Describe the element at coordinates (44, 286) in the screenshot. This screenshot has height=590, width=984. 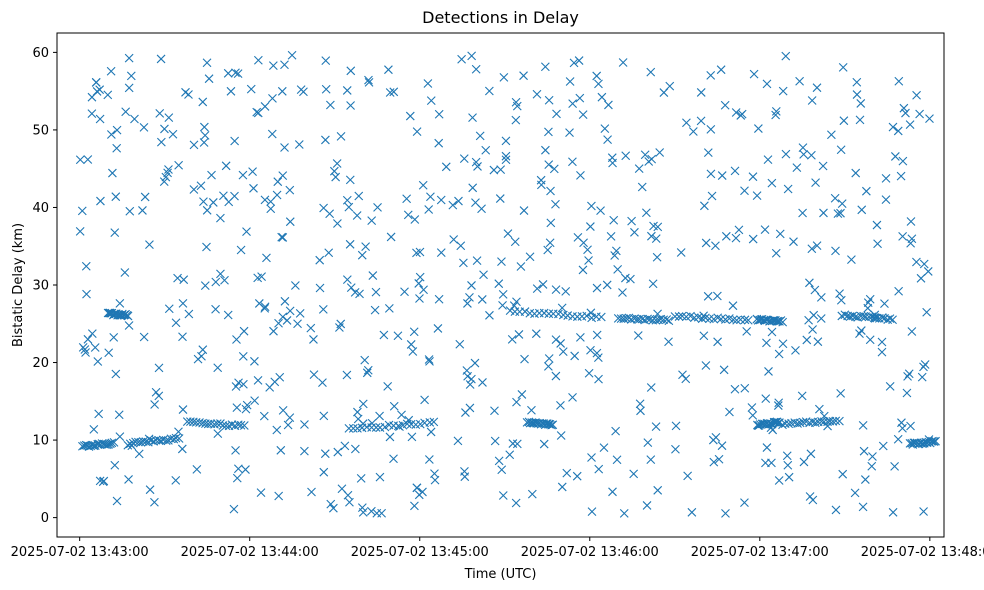
I see `y-axis-ticks: 0 10 20 30 40 50 60` at that location.